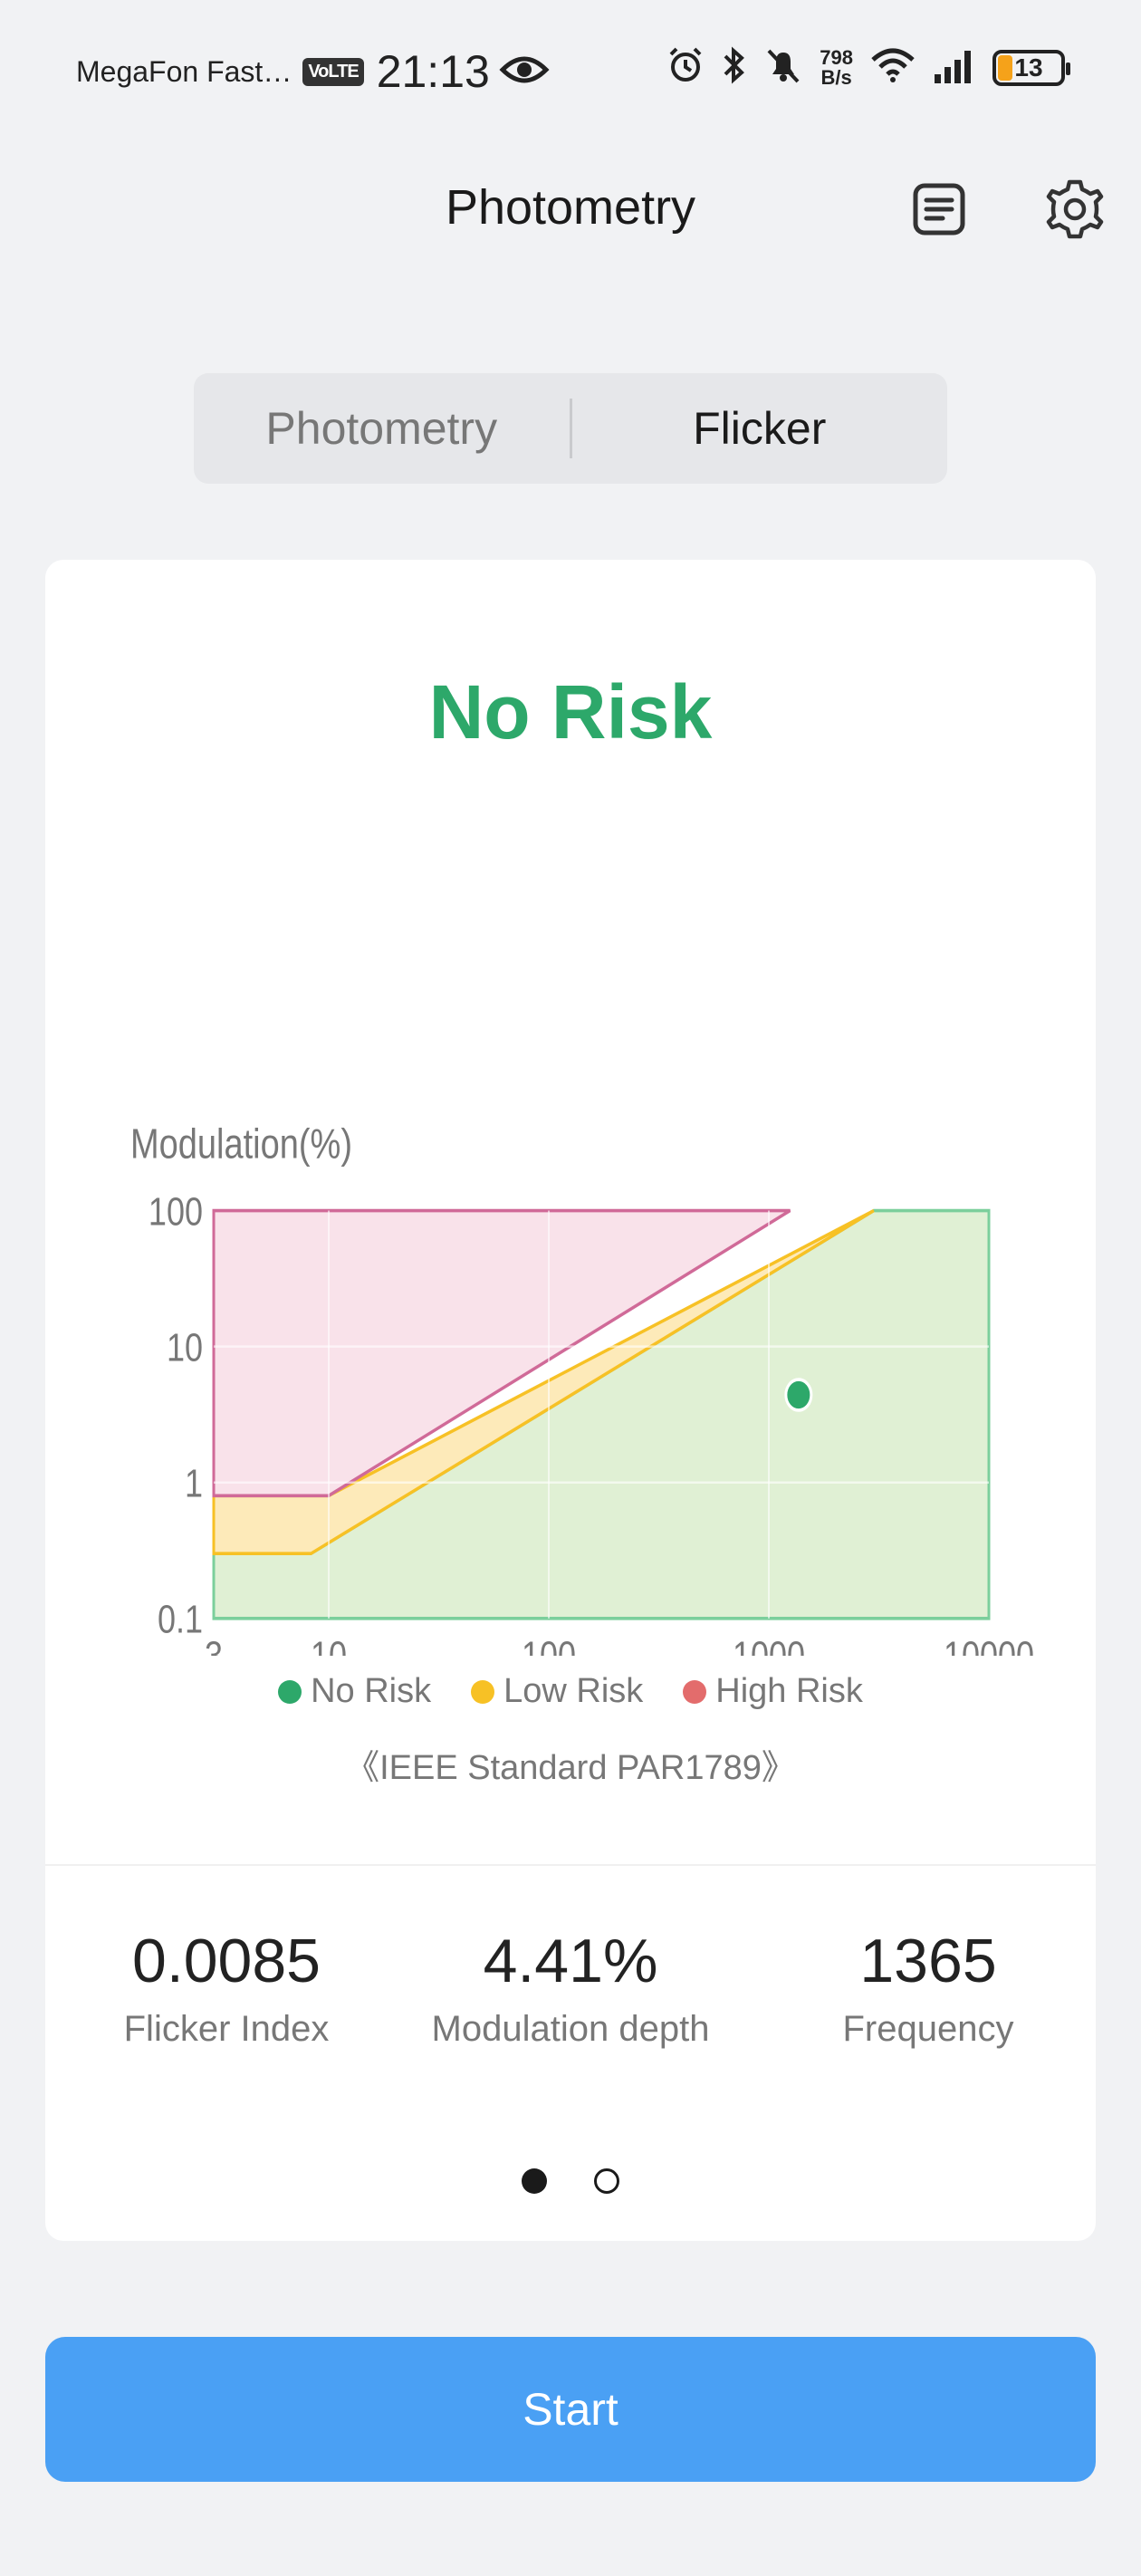  What do you see at coordinates (549, 1645) in the screenshot?
I see `x-tick-label-2: 100` at bounding box center [549, 1645].